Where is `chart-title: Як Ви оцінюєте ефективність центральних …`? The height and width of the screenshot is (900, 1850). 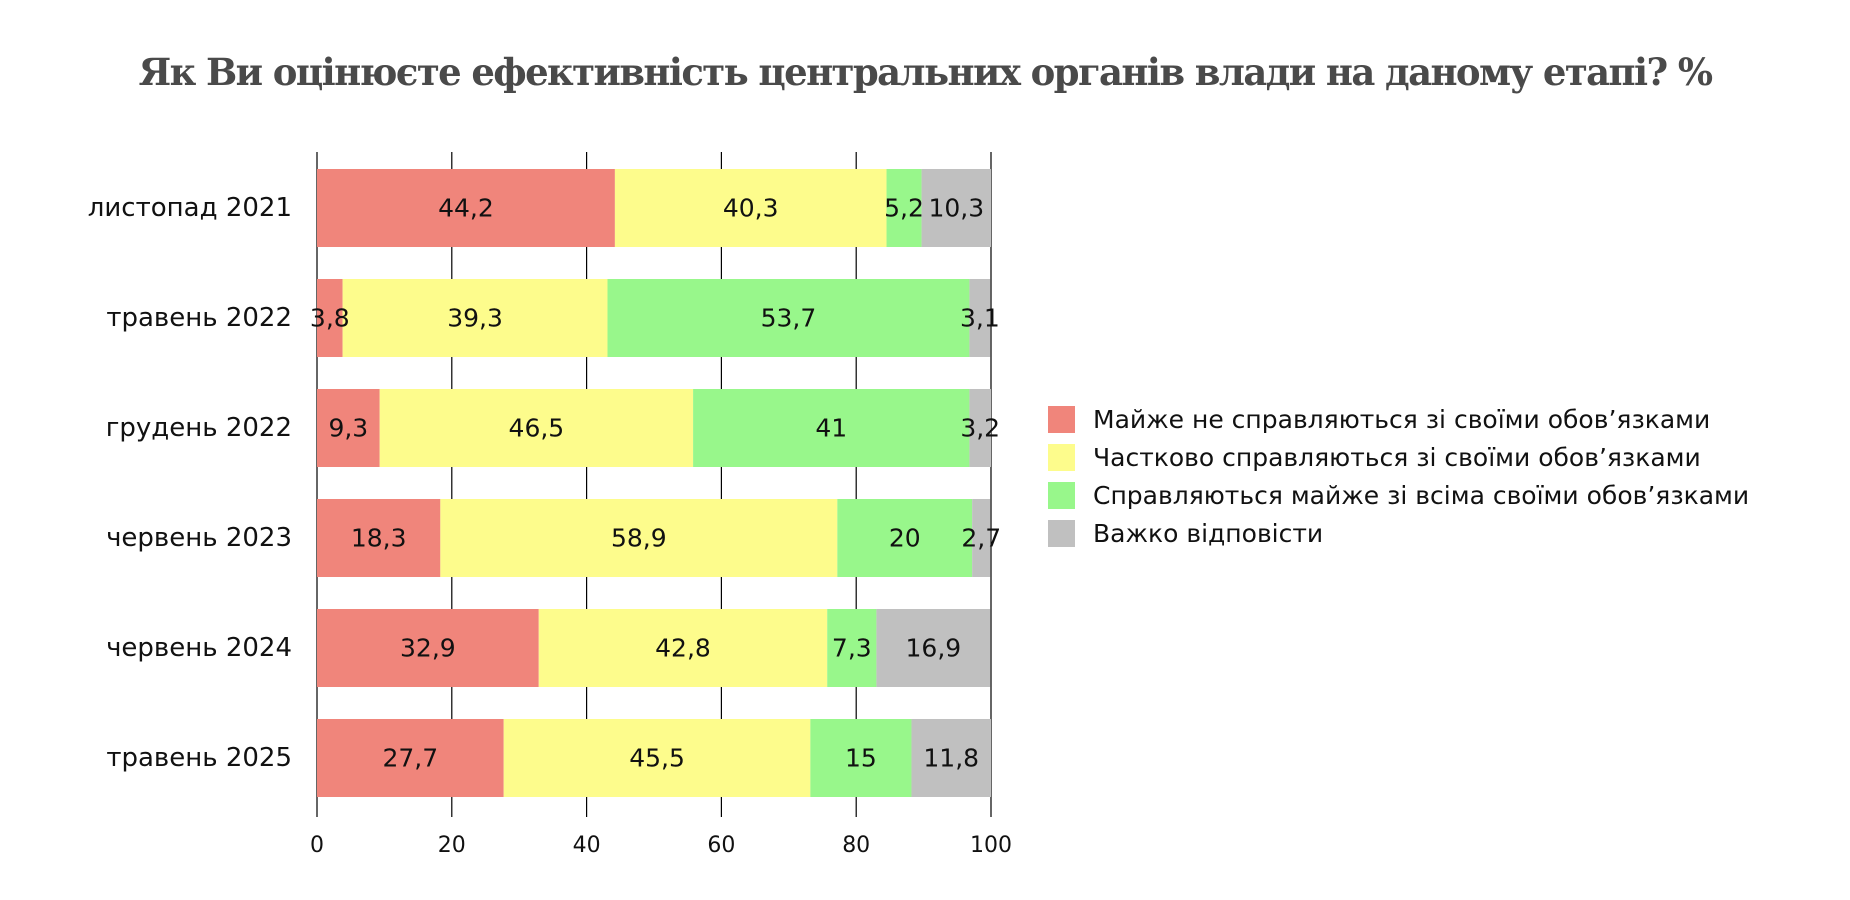
chart-title: Як Ви оцінюєте ефективність центральних … is located at coordinates (925, 72).